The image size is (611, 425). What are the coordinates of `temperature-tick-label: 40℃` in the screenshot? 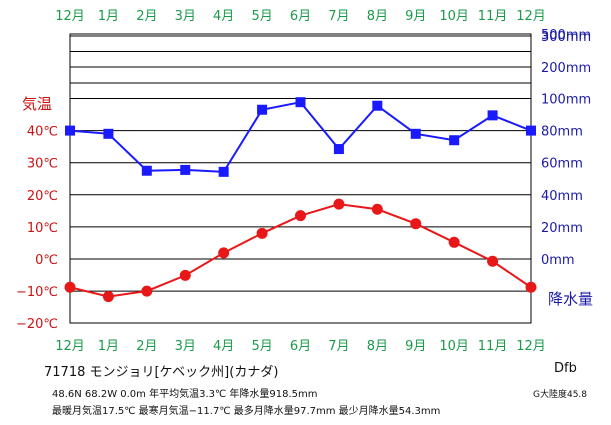 It's located at (42, 132).